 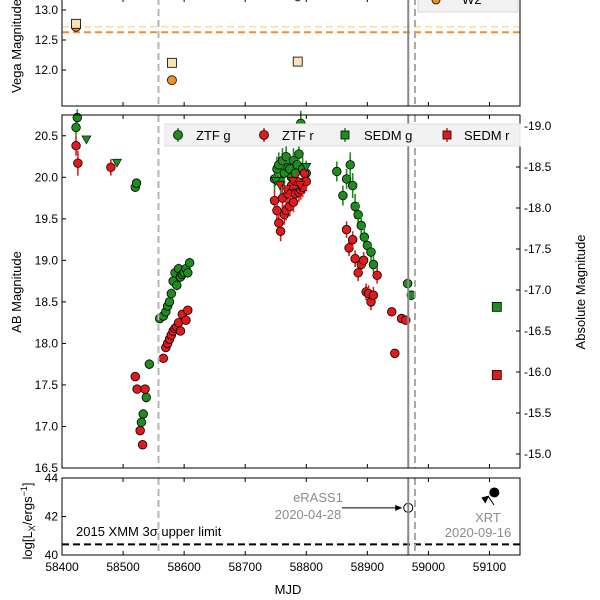 I want to click on bot-ylabel-sup: −1, so click(x=24, y=491).